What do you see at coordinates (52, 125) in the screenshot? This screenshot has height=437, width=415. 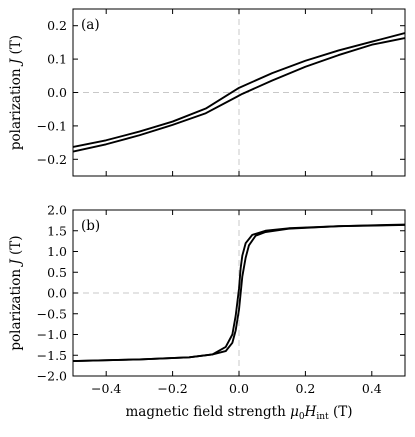 I see `y-tick-label: −0.1` at bounding box center [52, 125].